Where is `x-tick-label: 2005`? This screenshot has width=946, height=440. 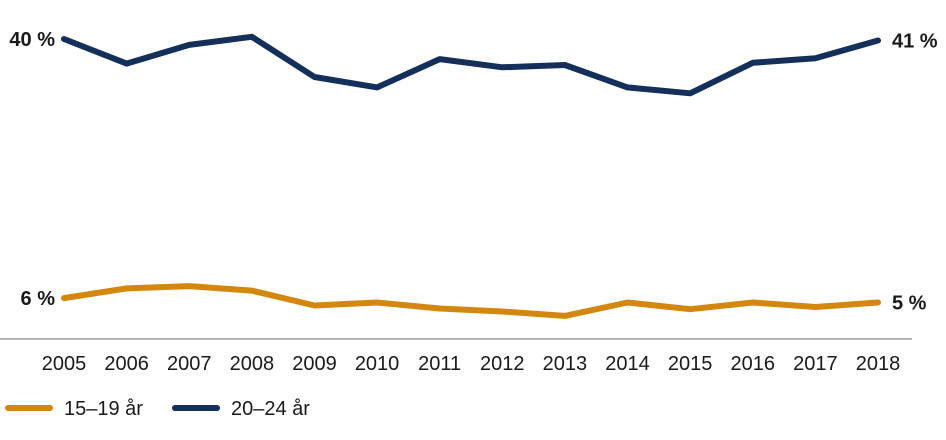 x-tick-label: 2005 is located at coordinates (64, 364).